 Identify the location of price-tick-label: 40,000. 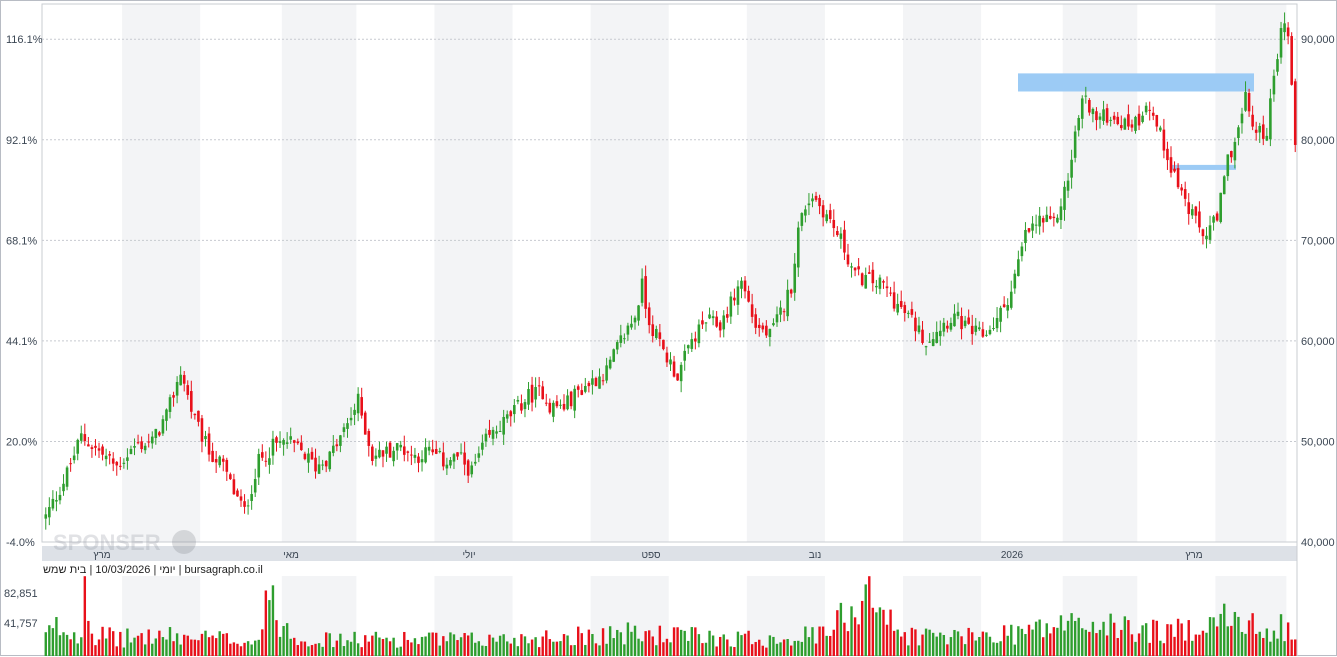
(1318, 543).